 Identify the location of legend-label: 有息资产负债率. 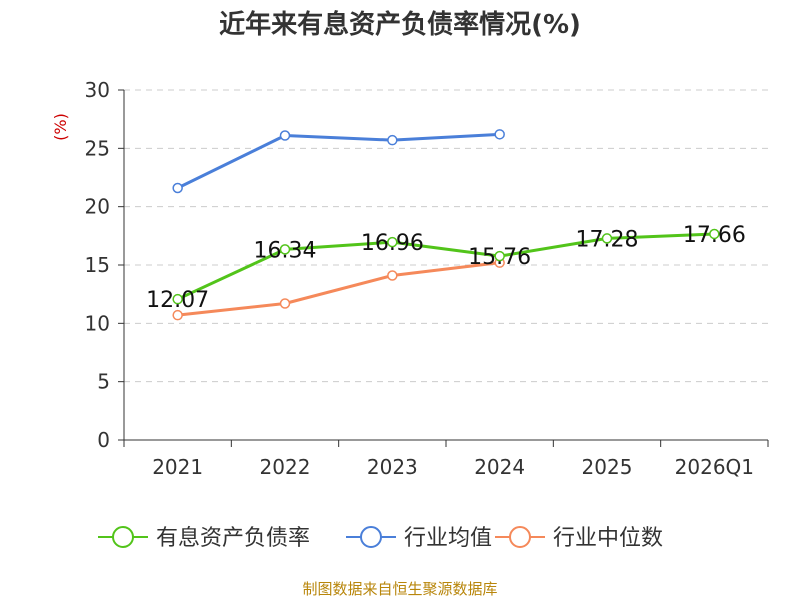
(233, 538).